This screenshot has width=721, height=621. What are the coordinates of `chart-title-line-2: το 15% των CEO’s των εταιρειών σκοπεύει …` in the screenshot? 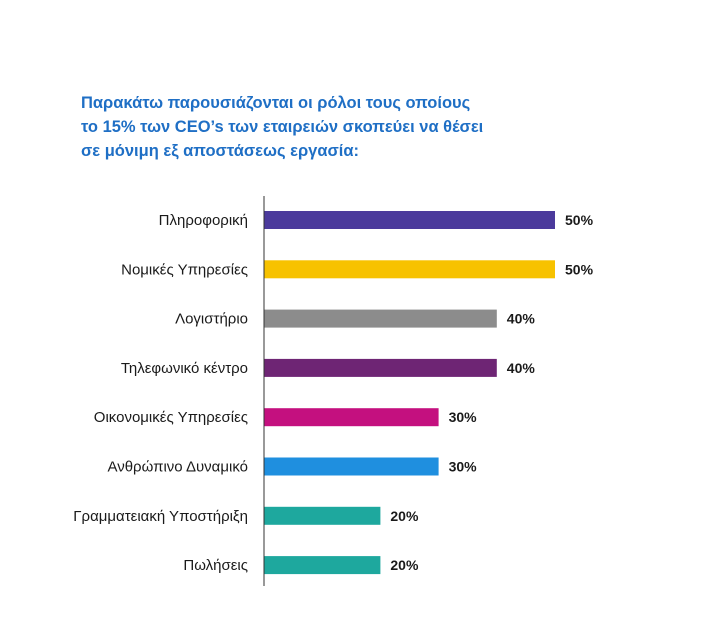 It's located at (282, 127).